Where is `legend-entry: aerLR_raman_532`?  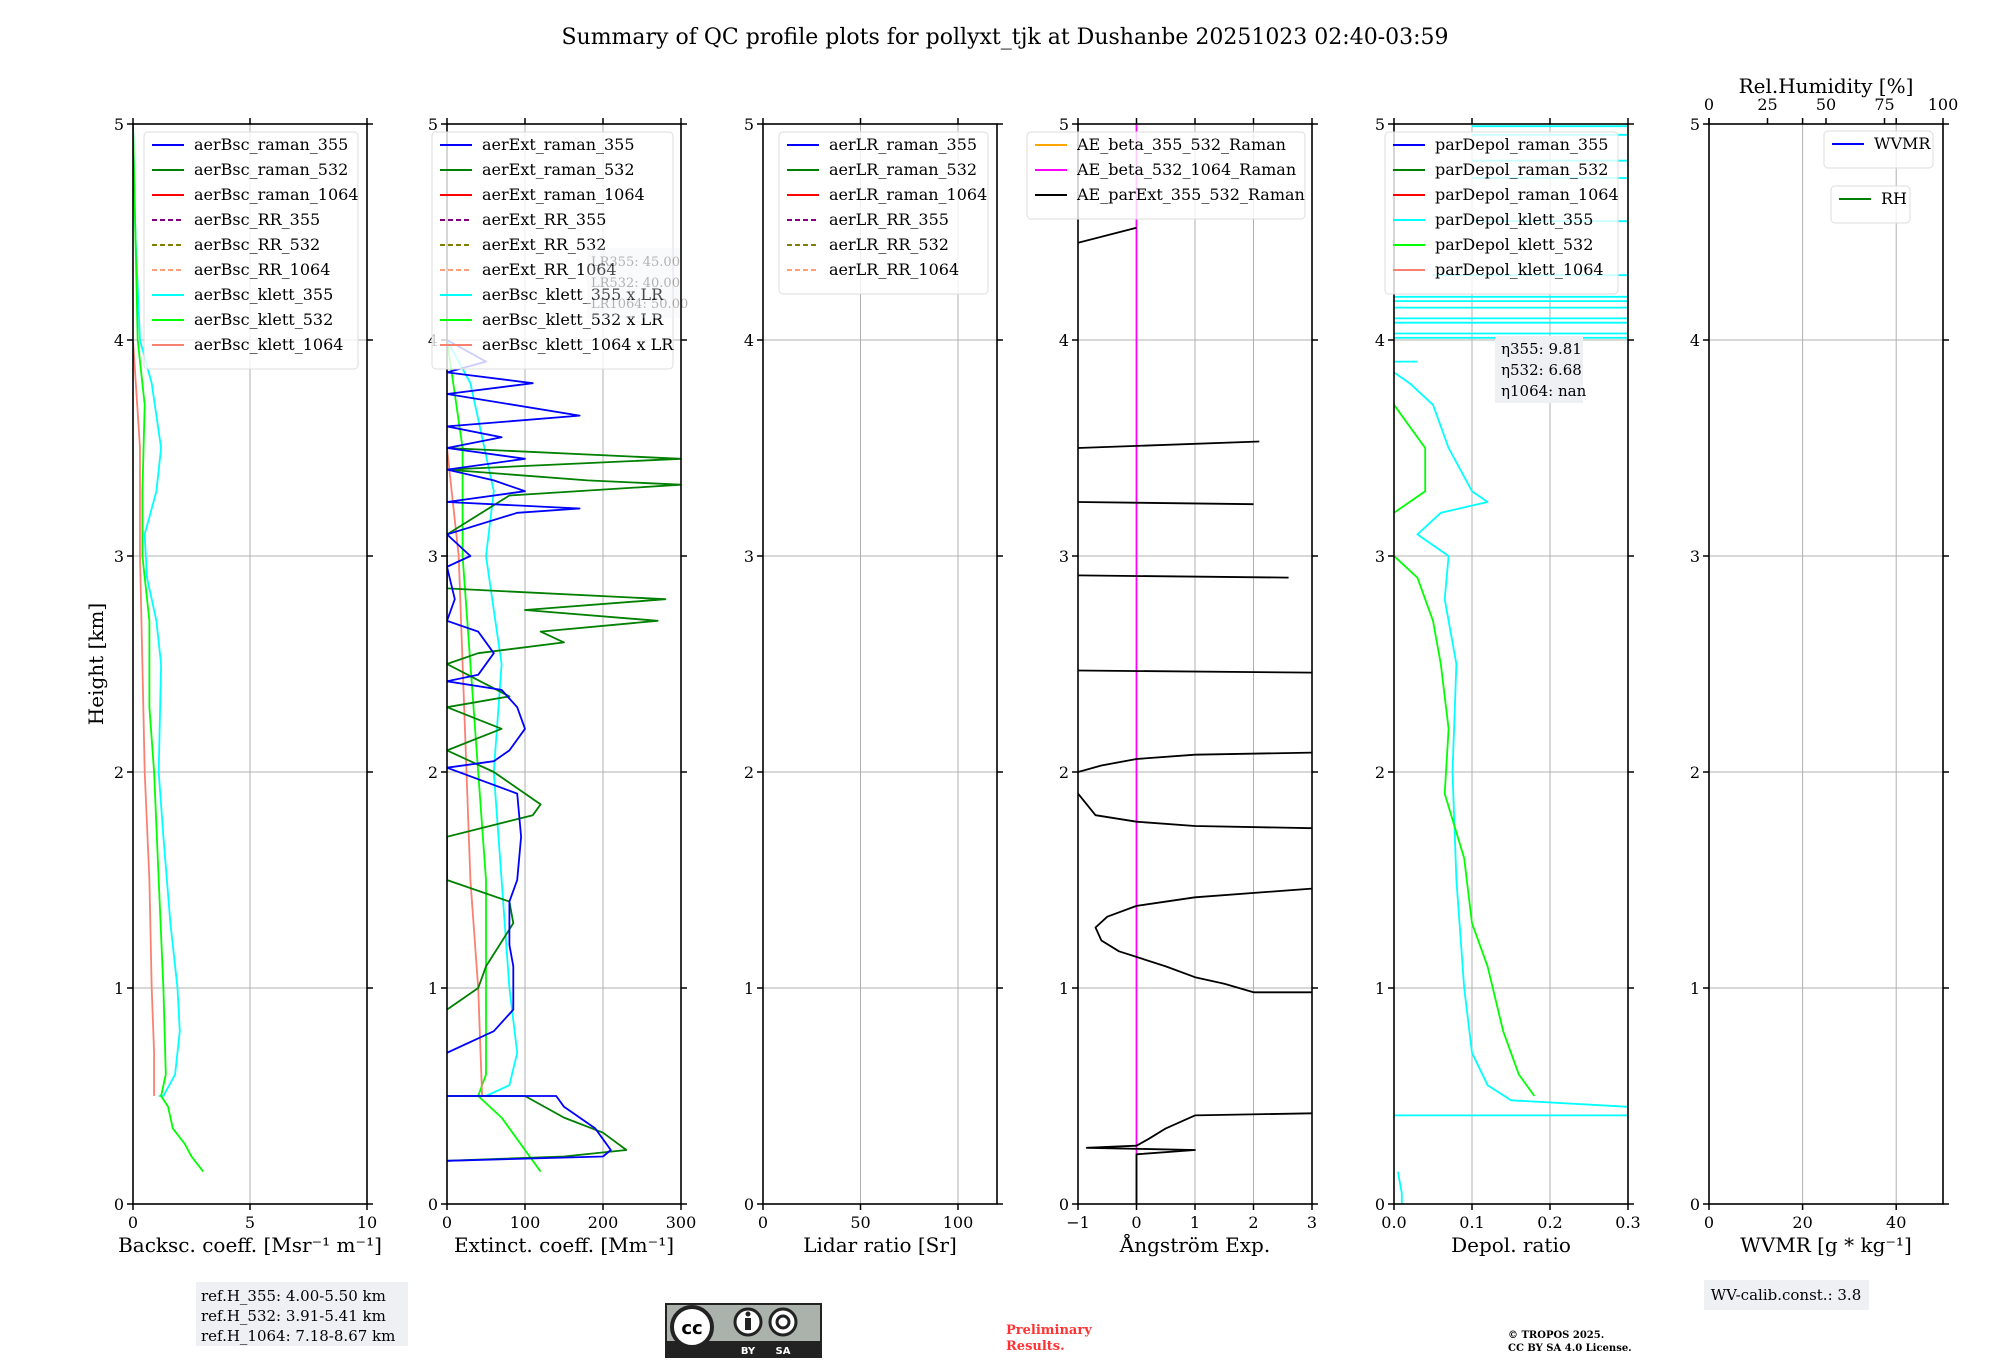 legend-entry: aerLR_raman_532 is located at coordinates (903, 169).